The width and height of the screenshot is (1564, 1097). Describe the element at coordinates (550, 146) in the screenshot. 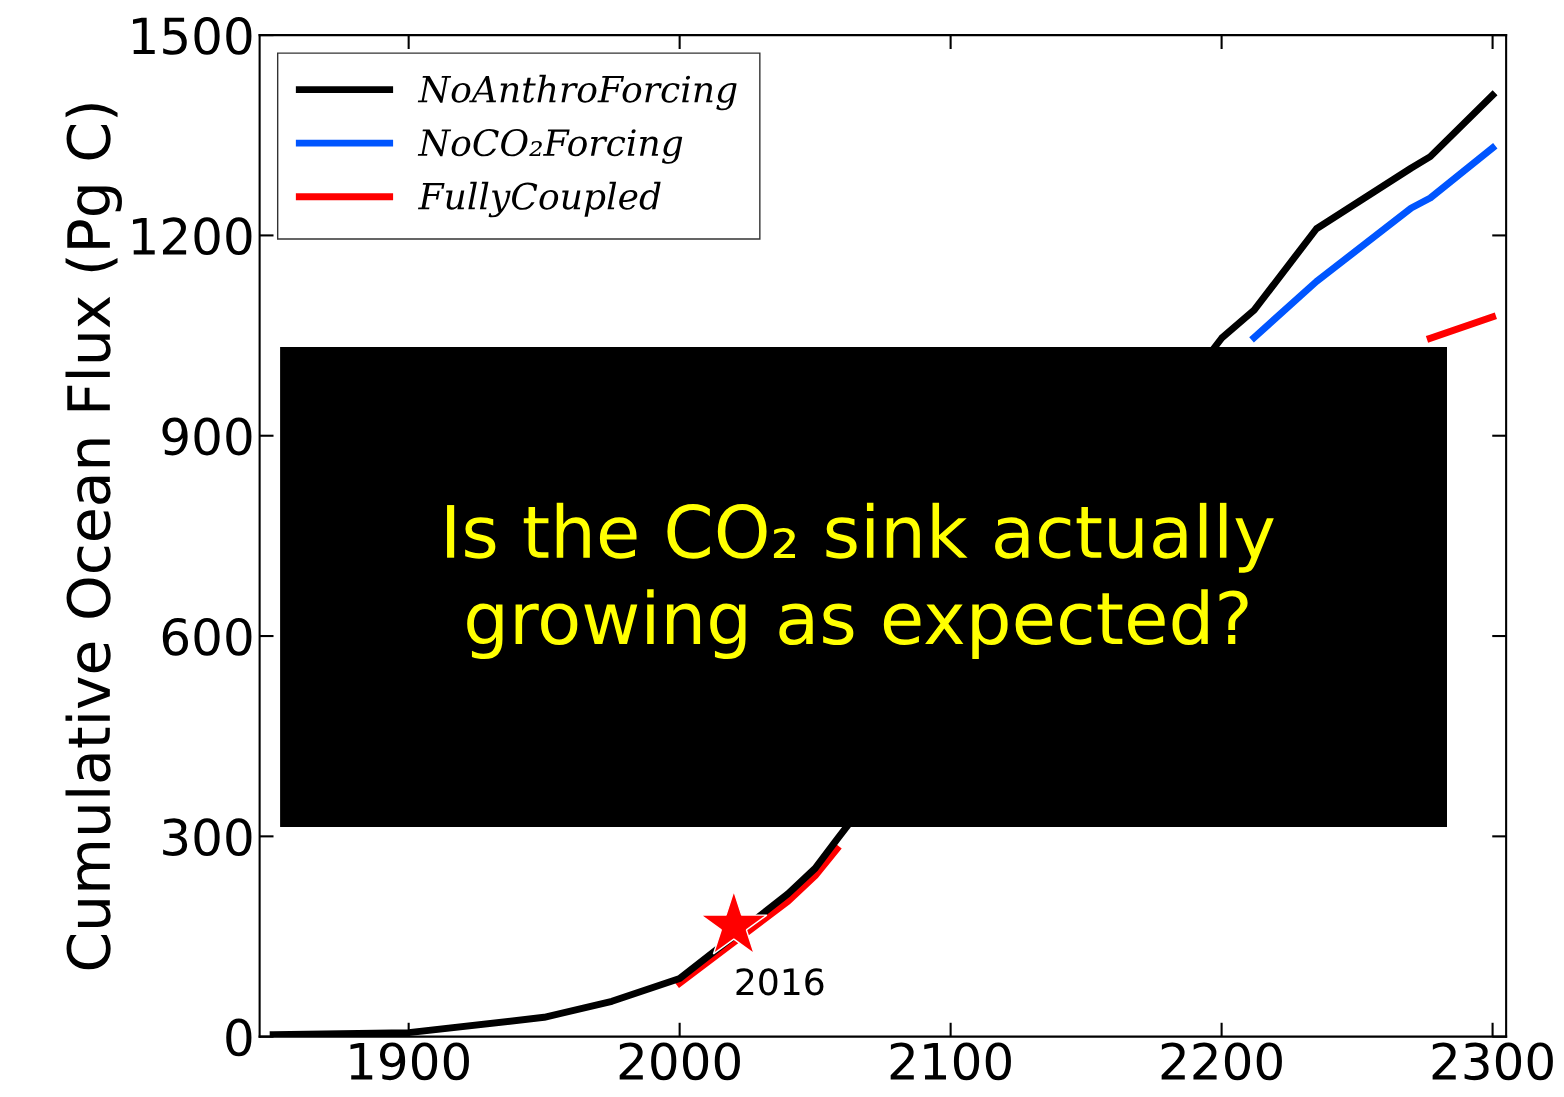

I see `legend-label: NoCO₂Forcing` at that location.